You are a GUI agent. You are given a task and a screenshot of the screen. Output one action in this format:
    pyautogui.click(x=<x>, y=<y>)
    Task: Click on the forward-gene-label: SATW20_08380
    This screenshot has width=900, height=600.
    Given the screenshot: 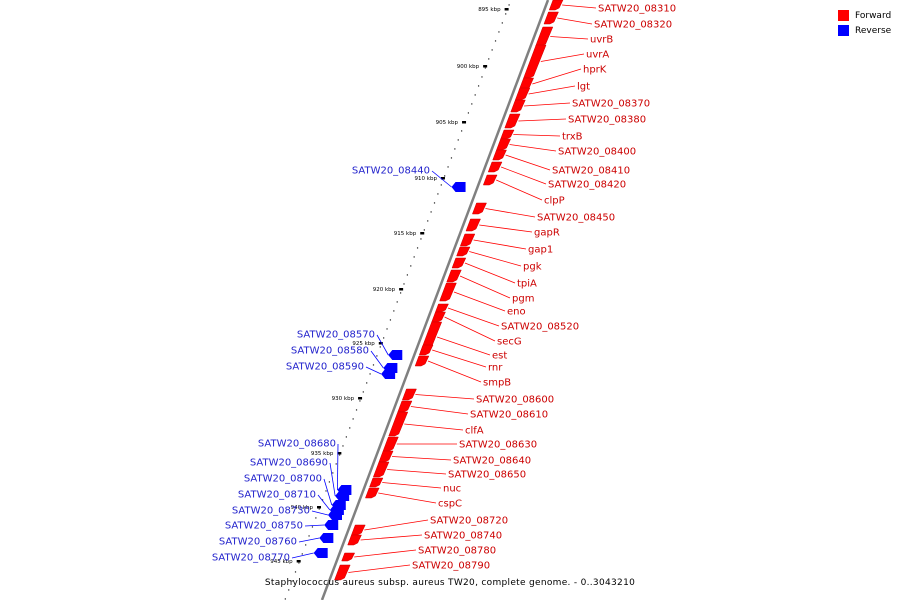 What is the action you would take?
    pyautogui.click(x=607, y=120)
    